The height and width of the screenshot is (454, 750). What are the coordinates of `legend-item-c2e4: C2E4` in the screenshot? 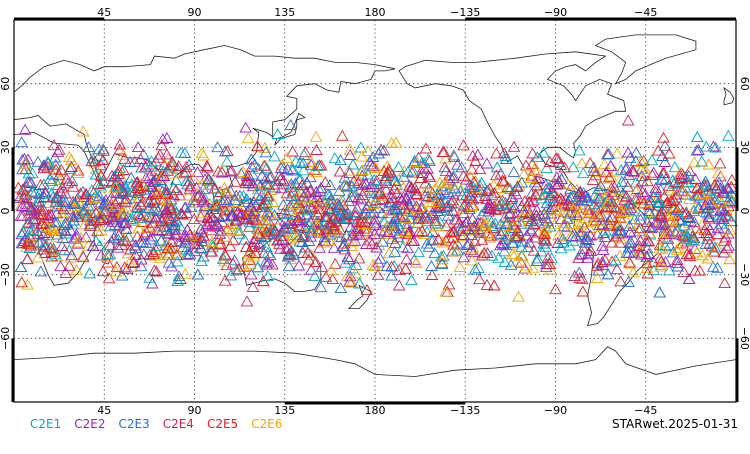 It's located at (178, 424).